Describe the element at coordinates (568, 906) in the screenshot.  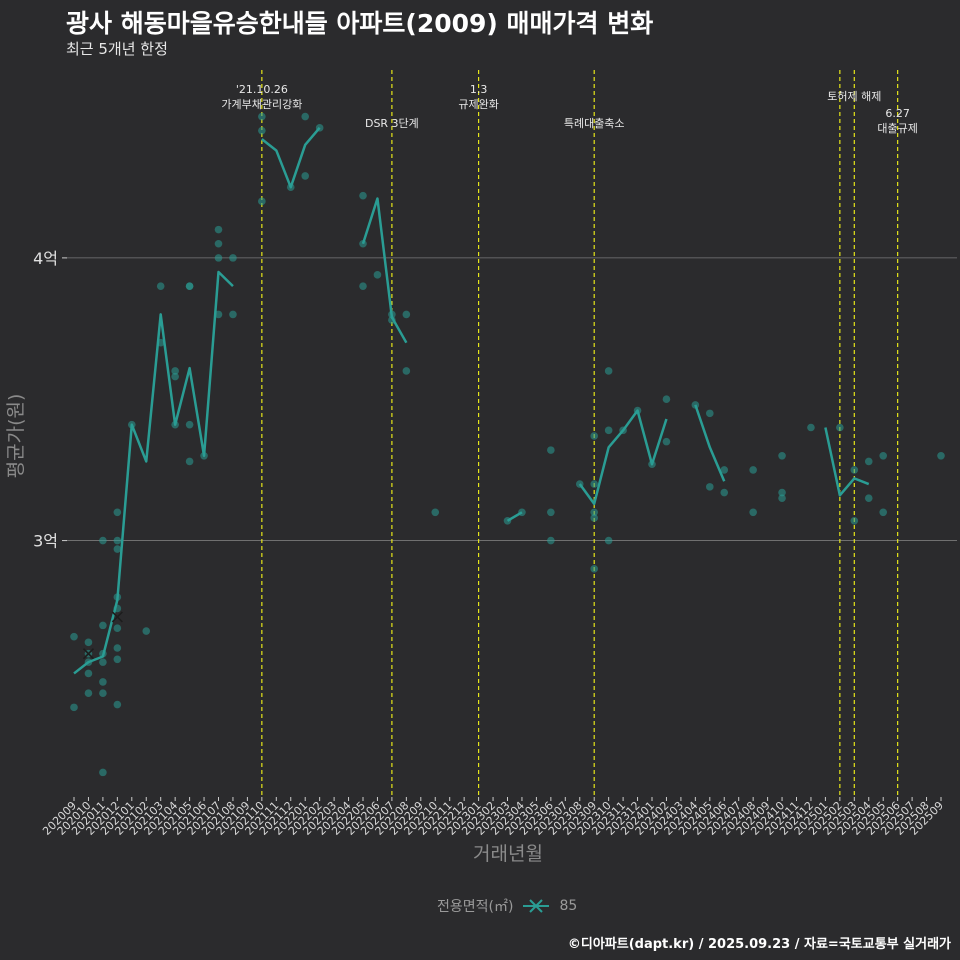
I see `legend-item-85: 85` at that location.